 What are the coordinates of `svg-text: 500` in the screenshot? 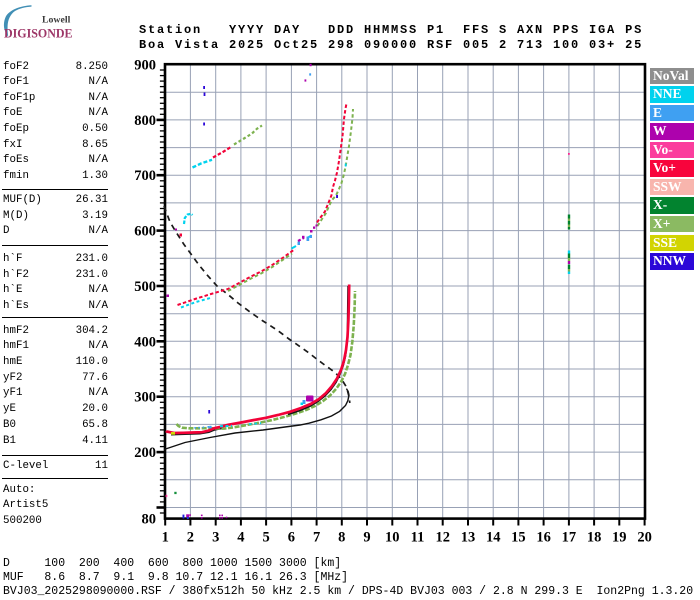 It's located at (145, 287).